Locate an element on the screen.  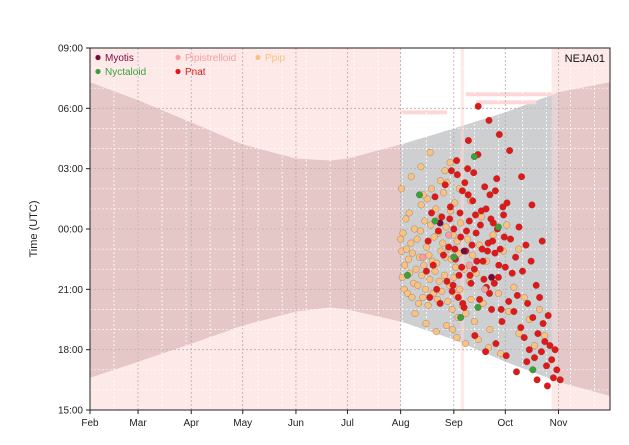
x-tick-label: Aug is located at coordinates (401, 423).